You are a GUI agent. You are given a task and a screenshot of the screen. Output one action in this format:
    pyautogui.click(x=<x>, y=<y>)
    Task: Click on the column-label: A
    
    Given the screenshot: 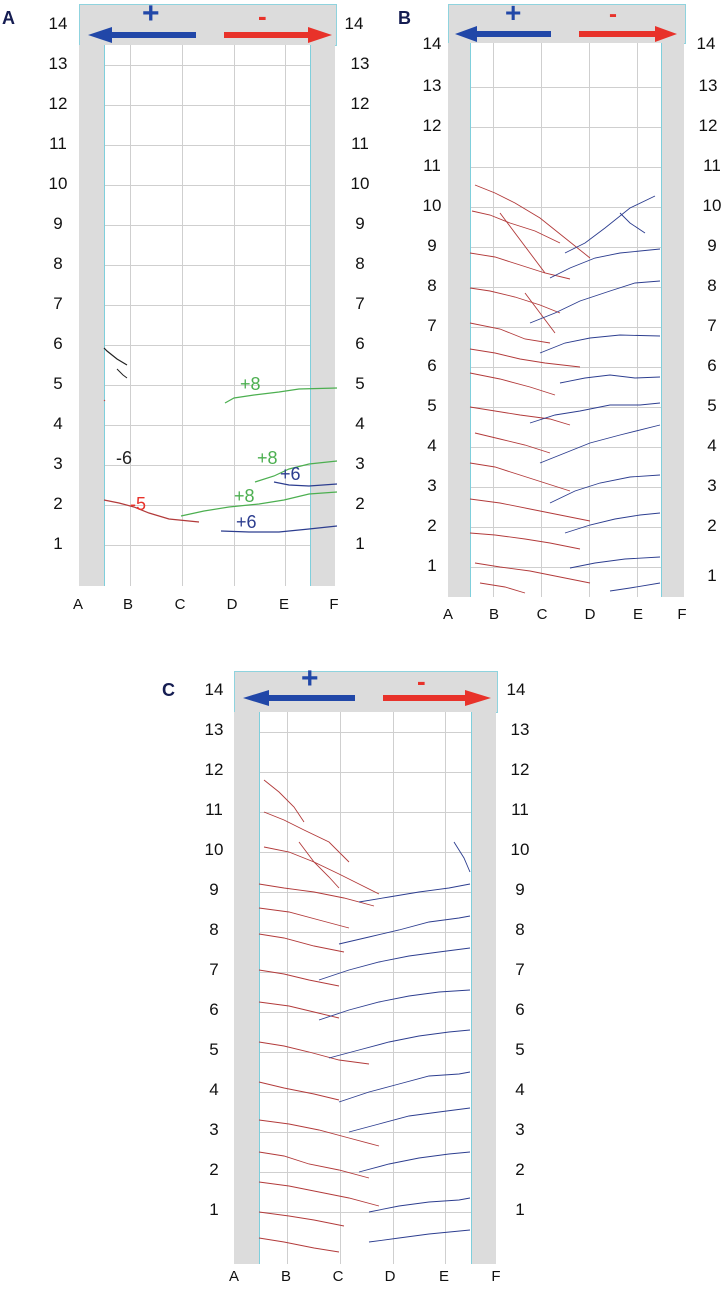 What is the action you would take?
    pyautogui.click(x=233, y=1276)
    